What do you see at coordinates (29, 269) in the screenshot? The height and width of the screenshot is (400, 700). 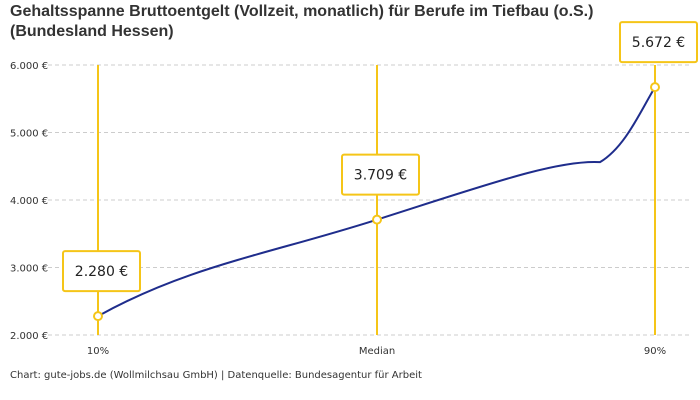 I see `y-tick-label: 3.000 €` at bounding box center [29, 269].